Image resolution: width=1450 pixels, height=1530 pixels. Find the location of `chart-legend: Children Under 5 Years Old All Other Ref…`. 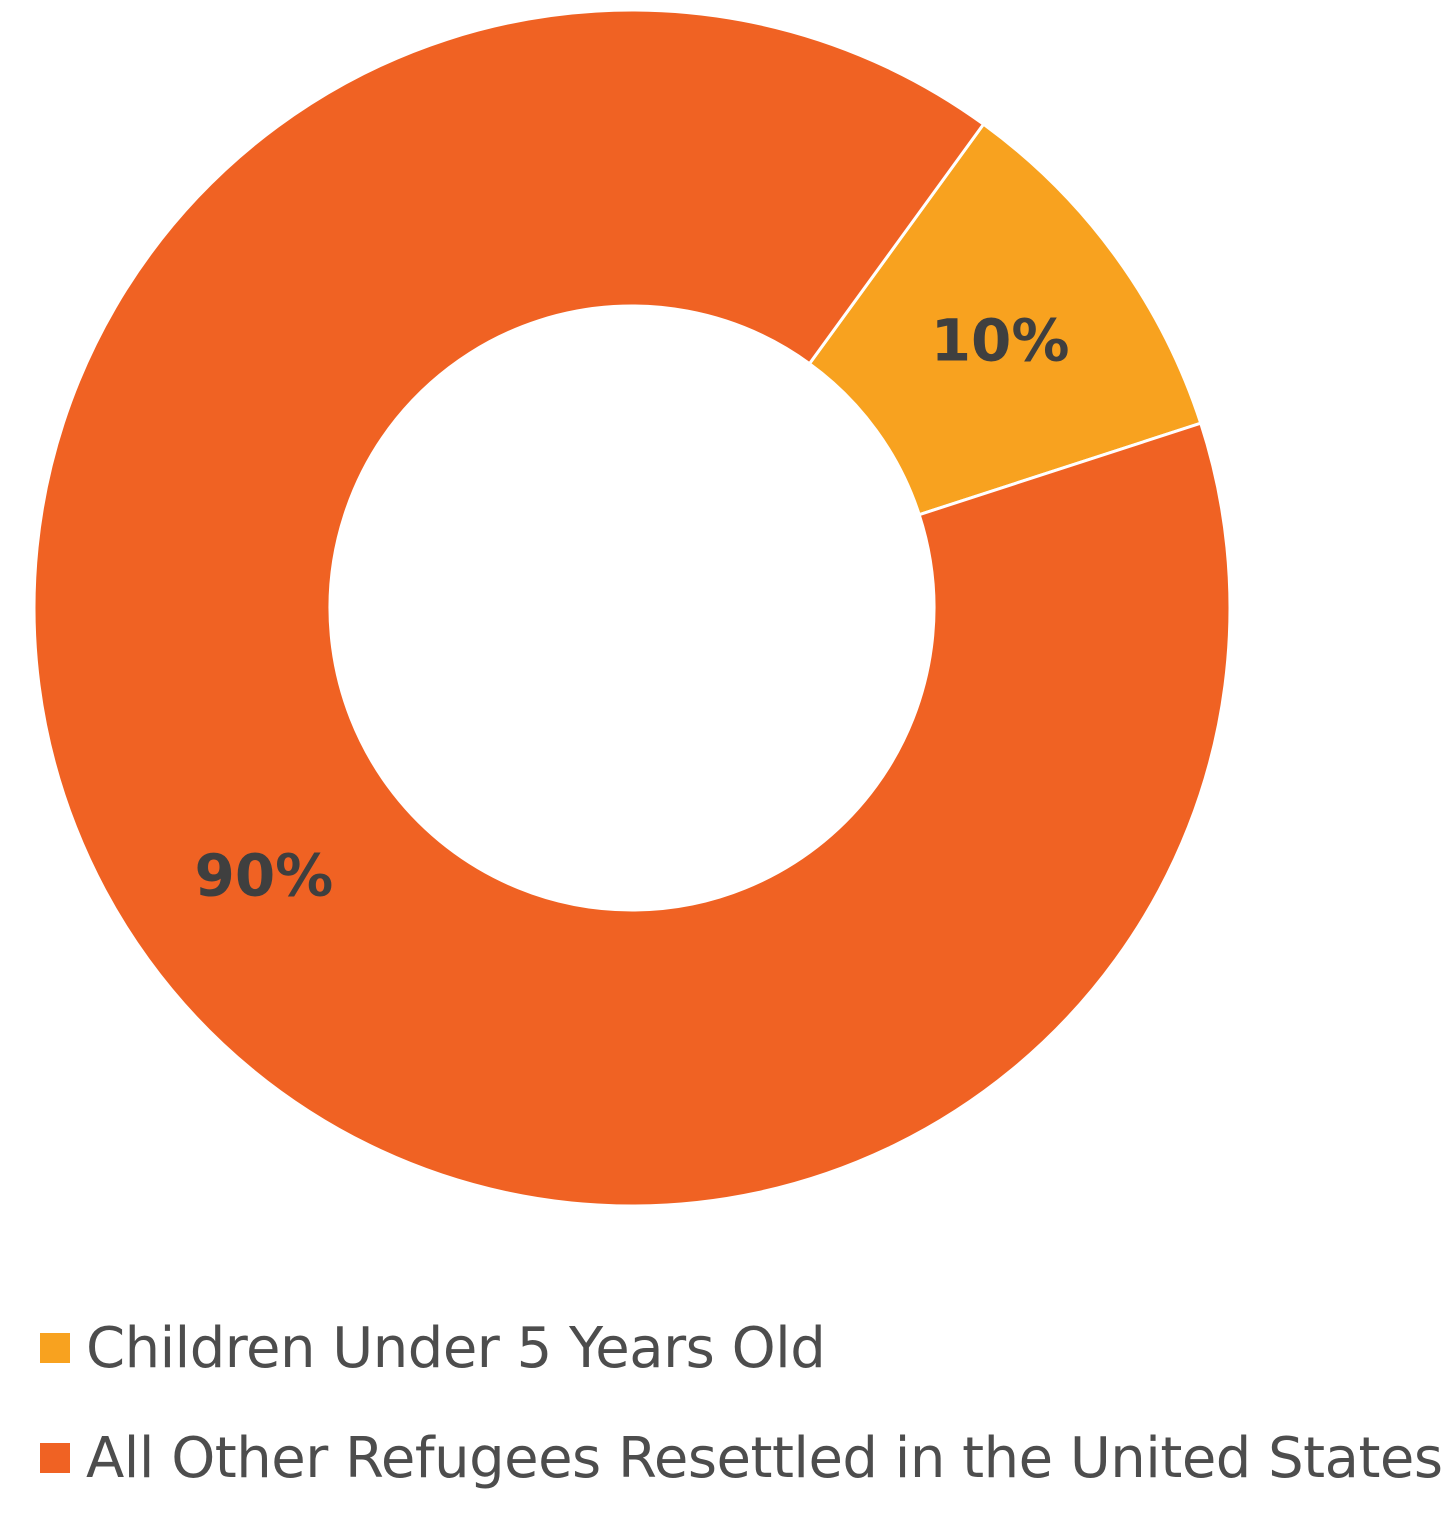

chart-legend: Children Under 5 Years Old All Other Ref… is located at coordinates (741, 1420).